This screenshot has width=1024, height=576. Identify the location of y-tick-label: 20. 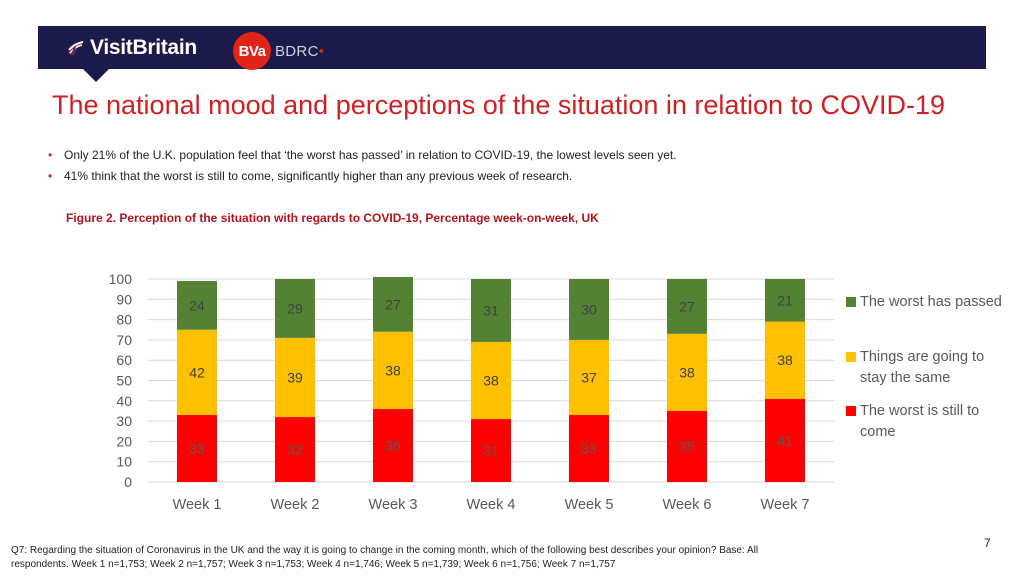
(124, 441).